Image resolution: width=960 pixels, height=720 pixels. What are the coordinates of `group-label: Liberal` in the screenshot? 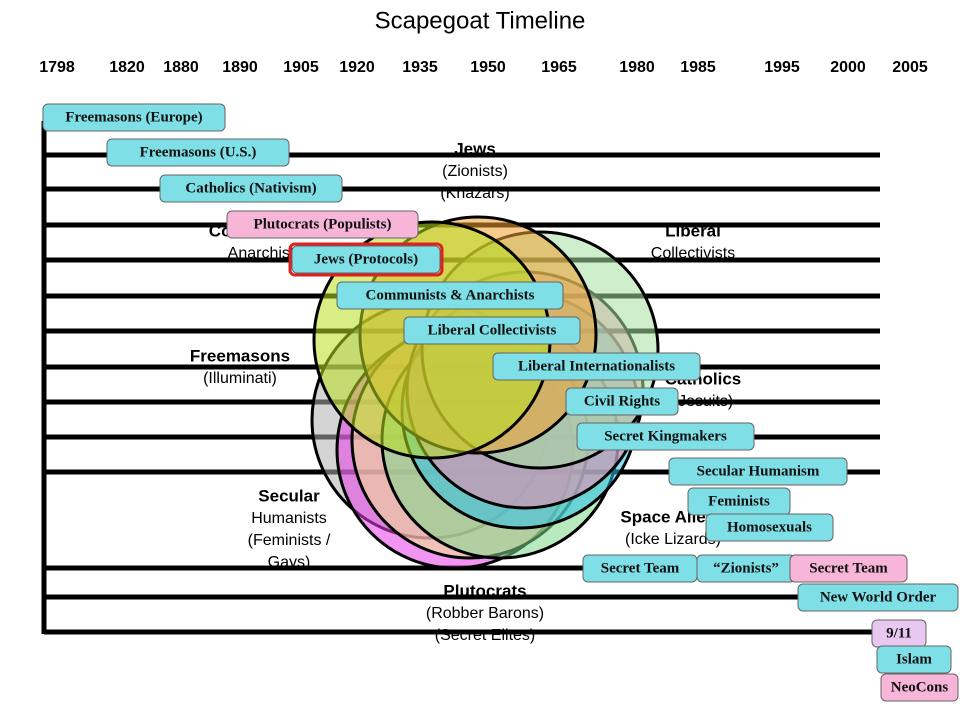 It's located at (693, 230).